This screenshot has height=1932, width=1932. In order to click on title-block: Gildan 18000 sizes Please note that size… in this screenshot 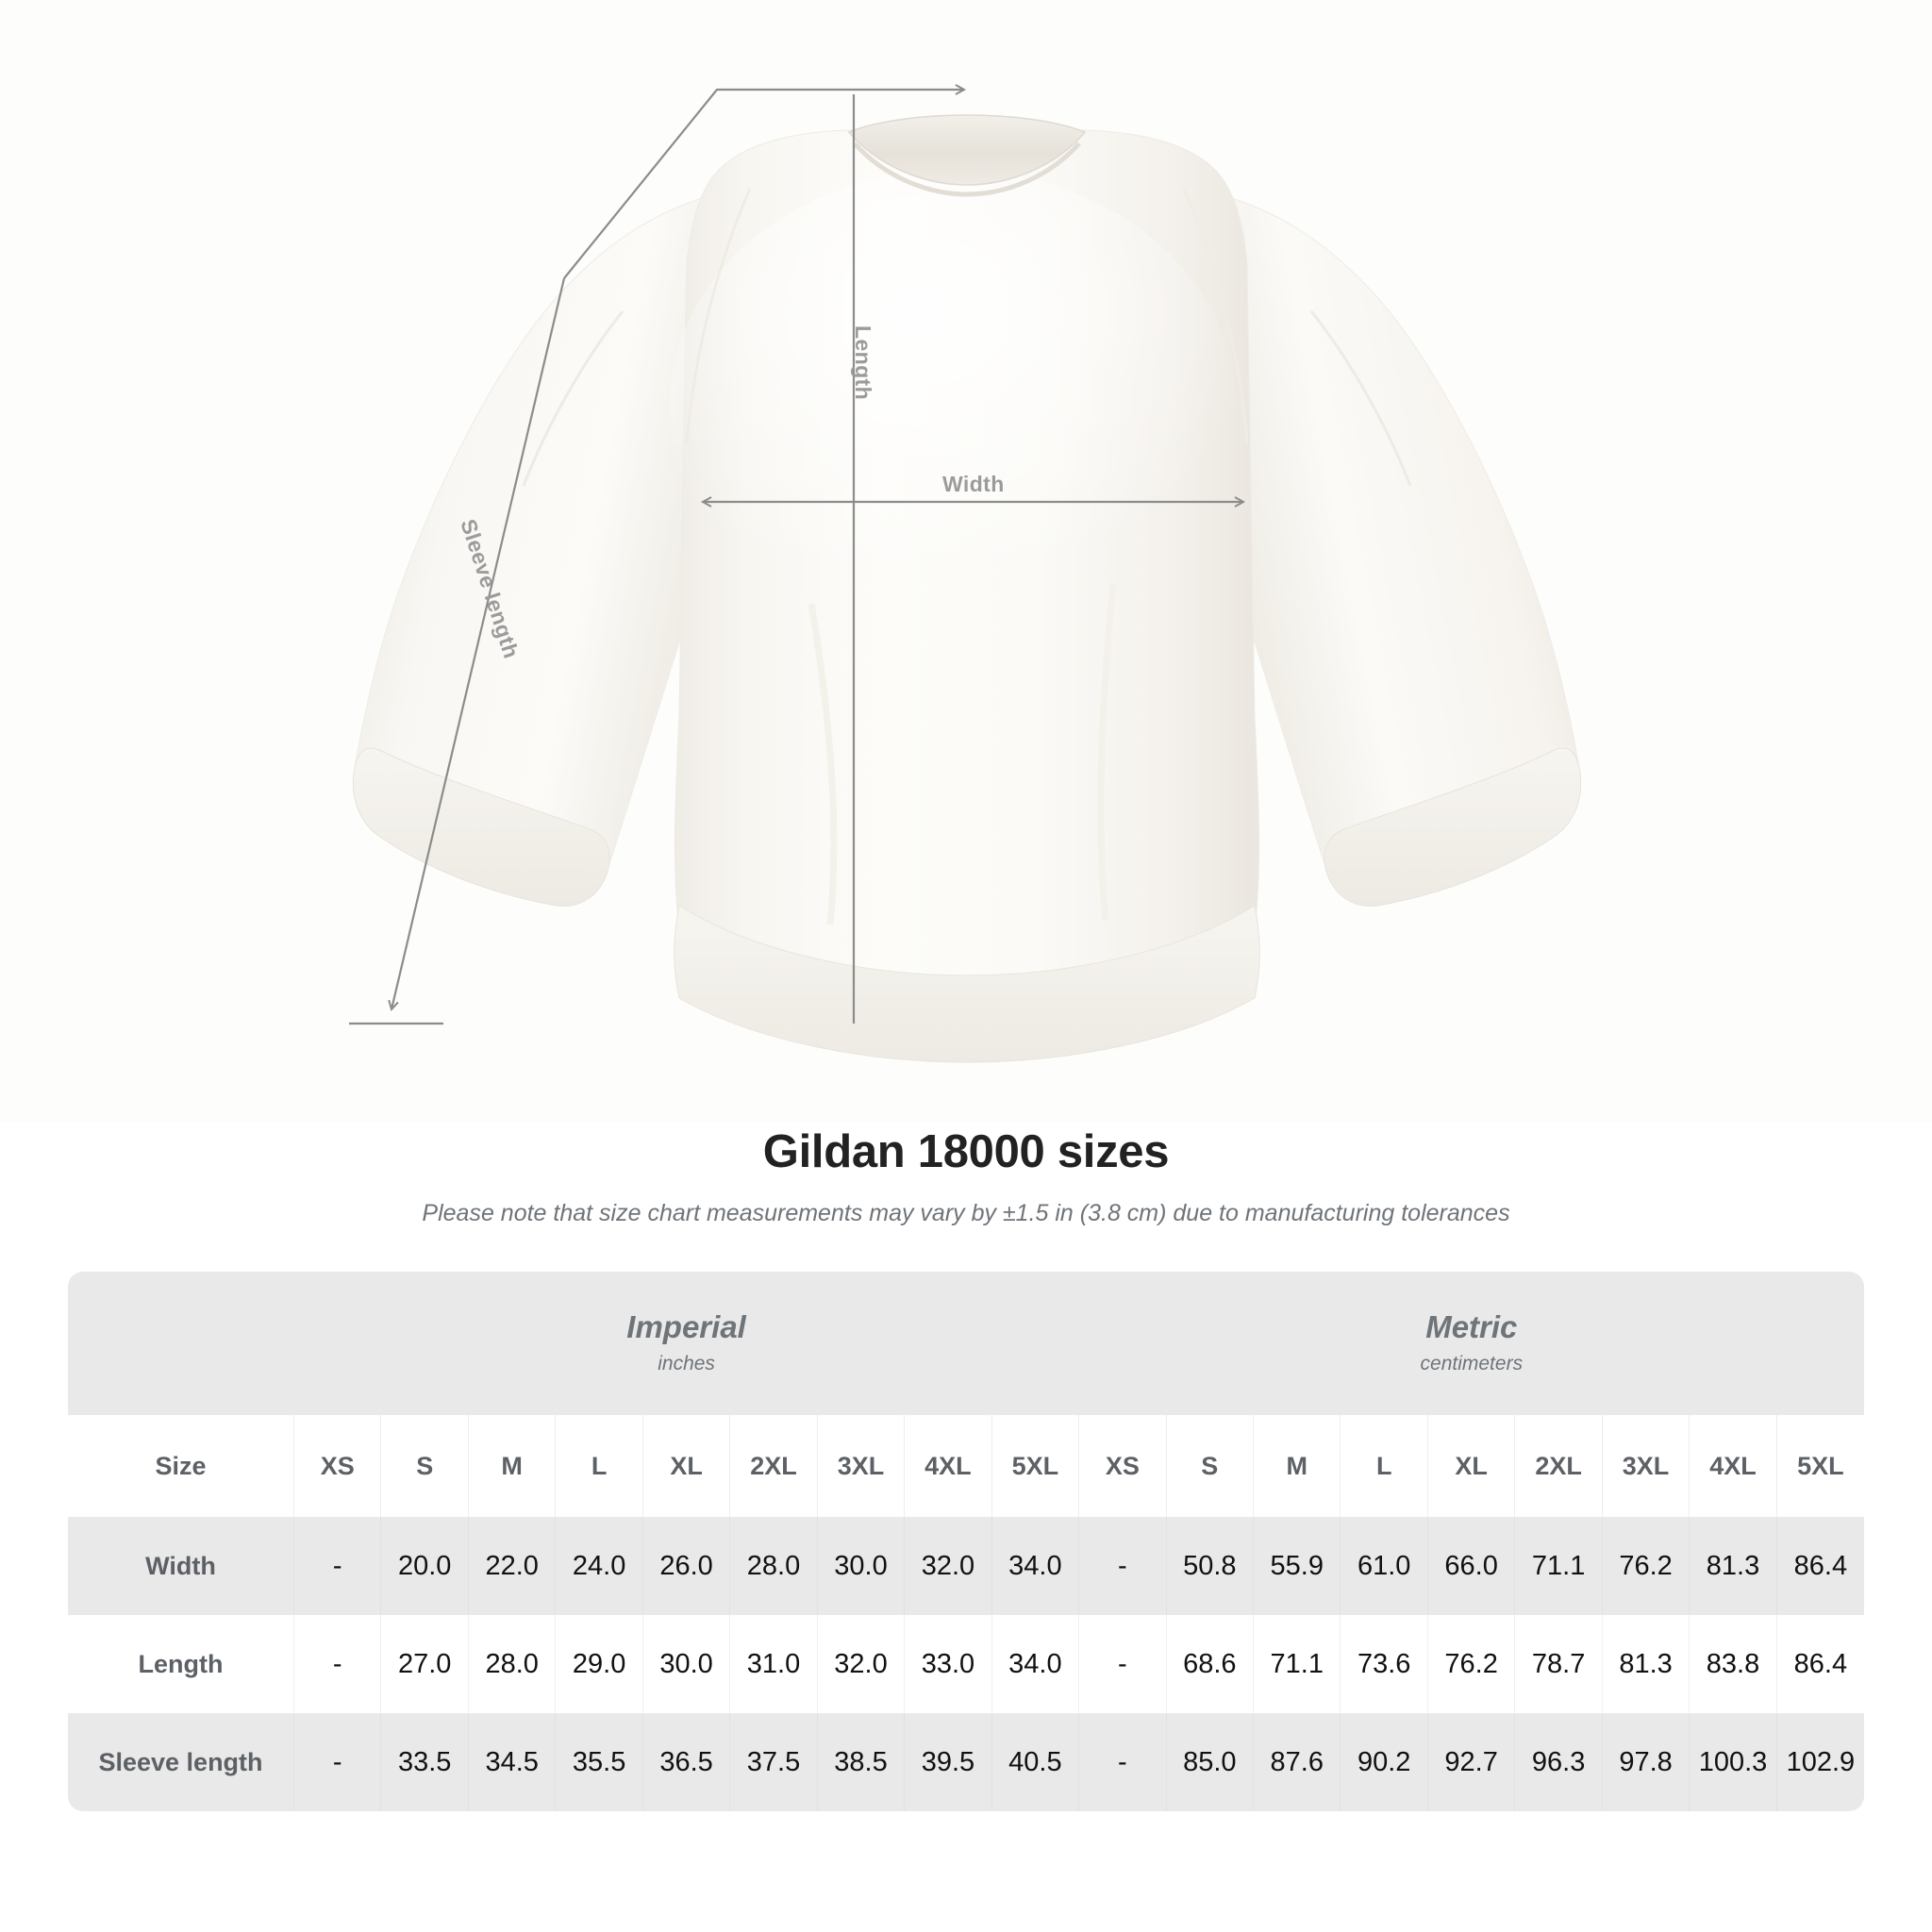, I will do `click(966, 1177)`.